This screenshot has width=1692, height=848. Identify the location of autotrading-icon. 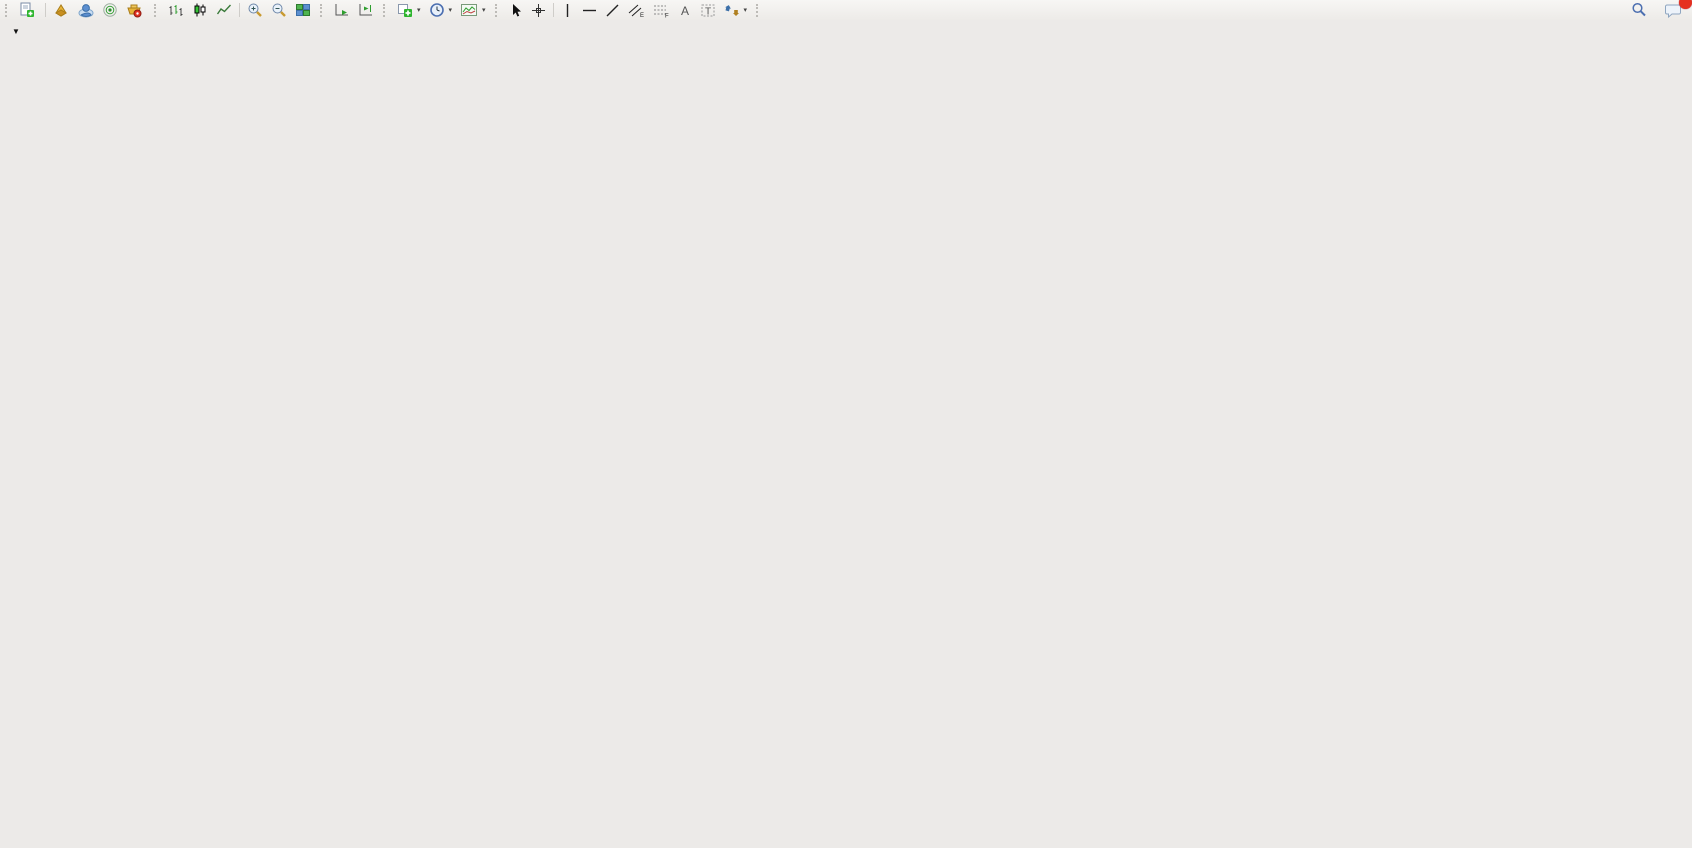
(134, 11).